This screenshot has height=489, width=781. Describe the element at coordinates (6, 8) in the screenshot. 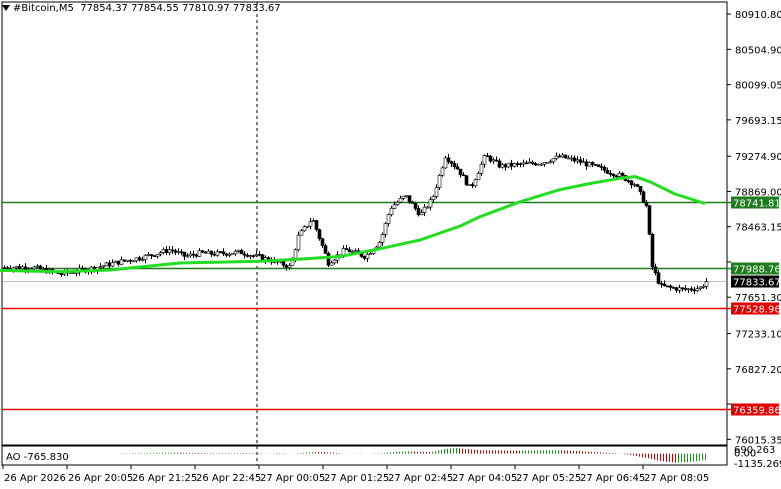

I see `symbol-dropdown-icon` at that location.